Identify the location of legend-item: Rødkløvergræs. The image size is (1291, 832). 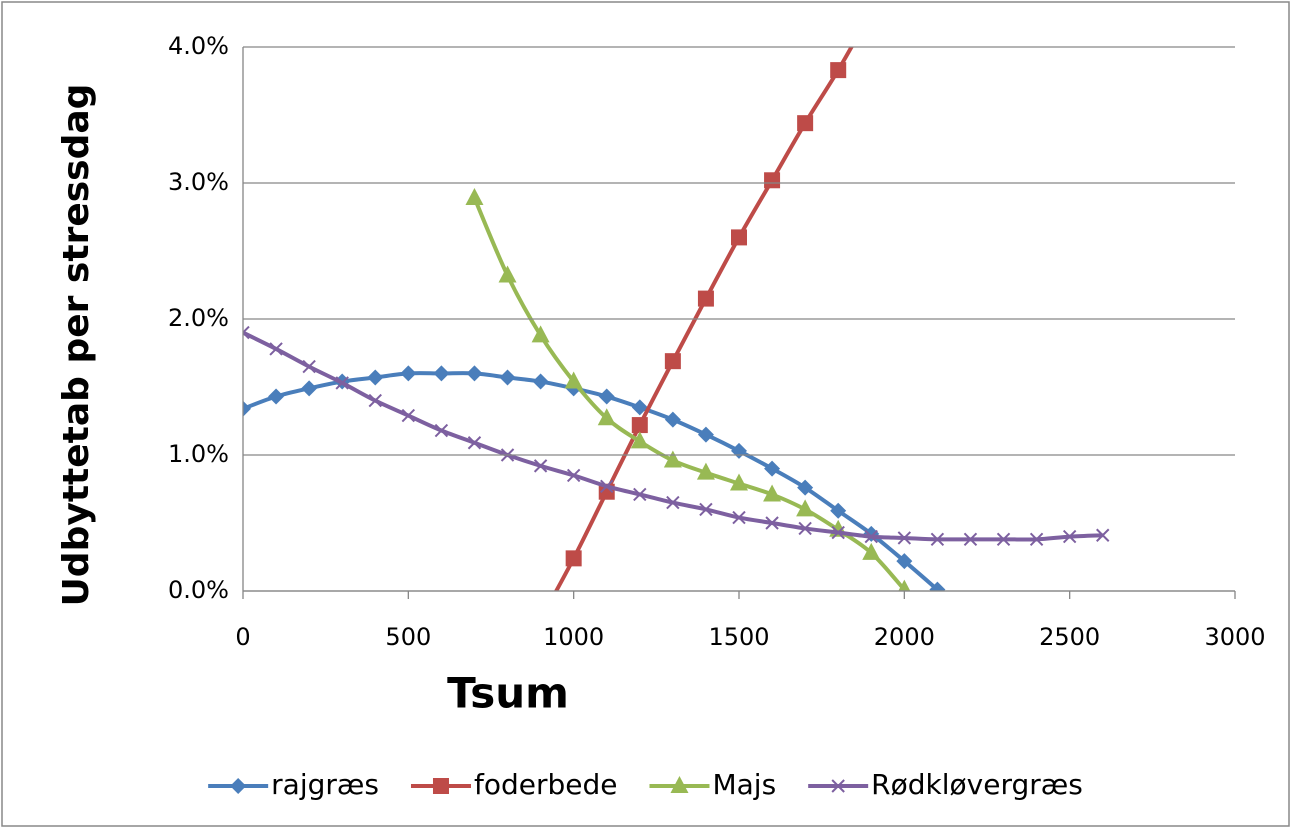
(945, 784).